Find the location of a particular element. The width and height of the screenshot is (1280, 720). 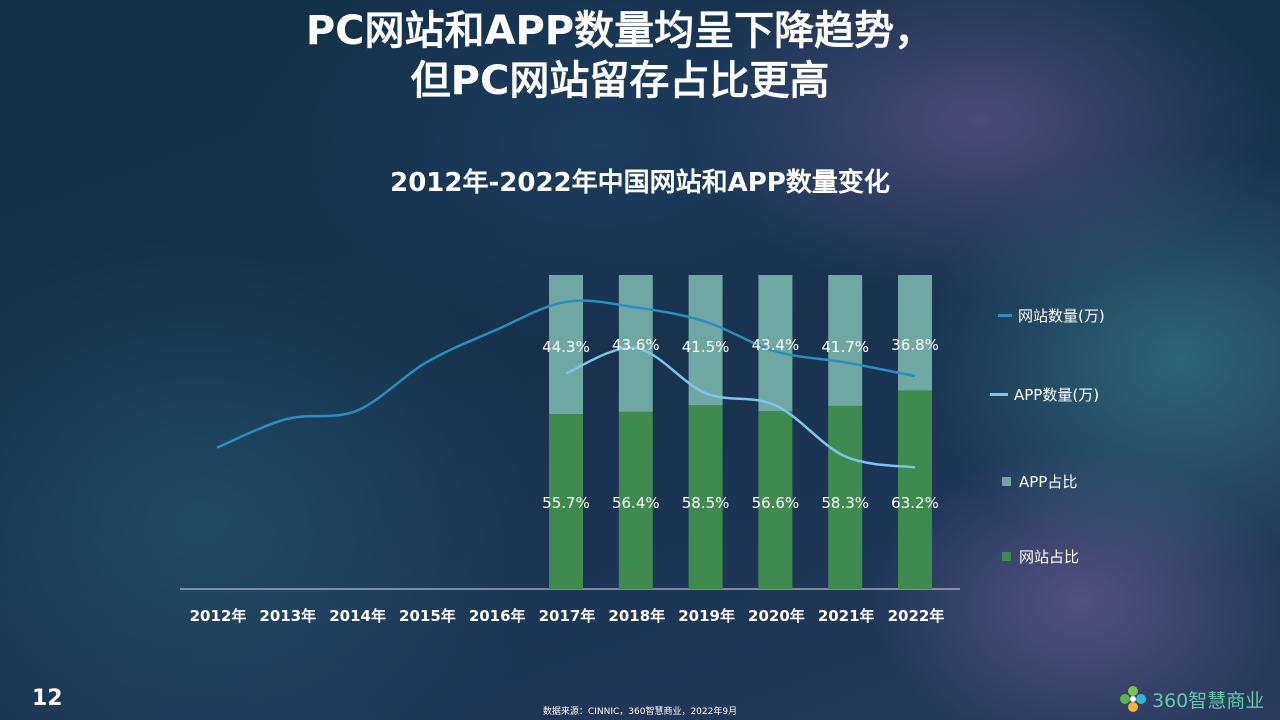

chart-title: 2012年-2022年中国网站和APP数量变化 is located at coordinates (640, 183).